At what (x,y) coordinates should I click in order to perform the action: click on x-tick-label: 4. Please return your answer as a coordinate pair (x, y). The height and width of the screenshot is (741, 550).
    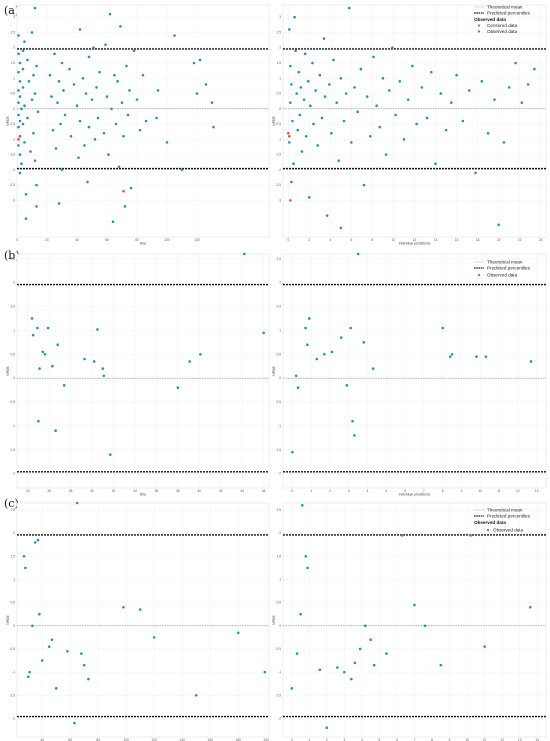
    Looking at the image, I should click on (362, 739).